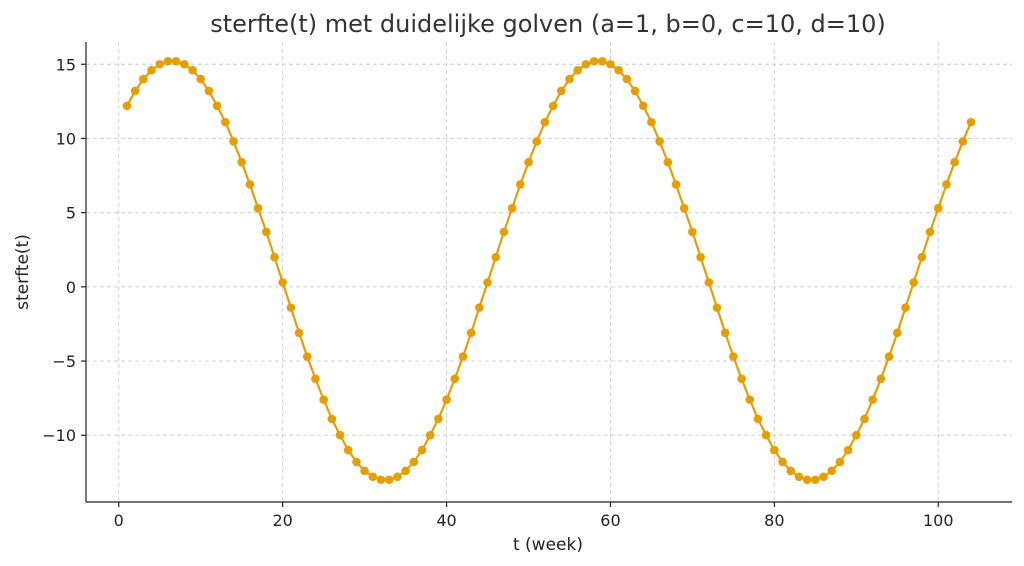  Describe the element at coordinates (71, 213) in the screenshot. I see `y-tick-label: 5` at that location.